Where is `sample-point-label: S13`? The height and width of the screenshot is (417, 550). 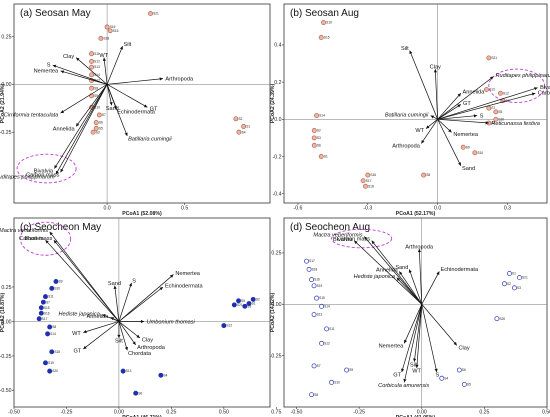
sample-point-label: S13 is located at coordinates (97, 67).